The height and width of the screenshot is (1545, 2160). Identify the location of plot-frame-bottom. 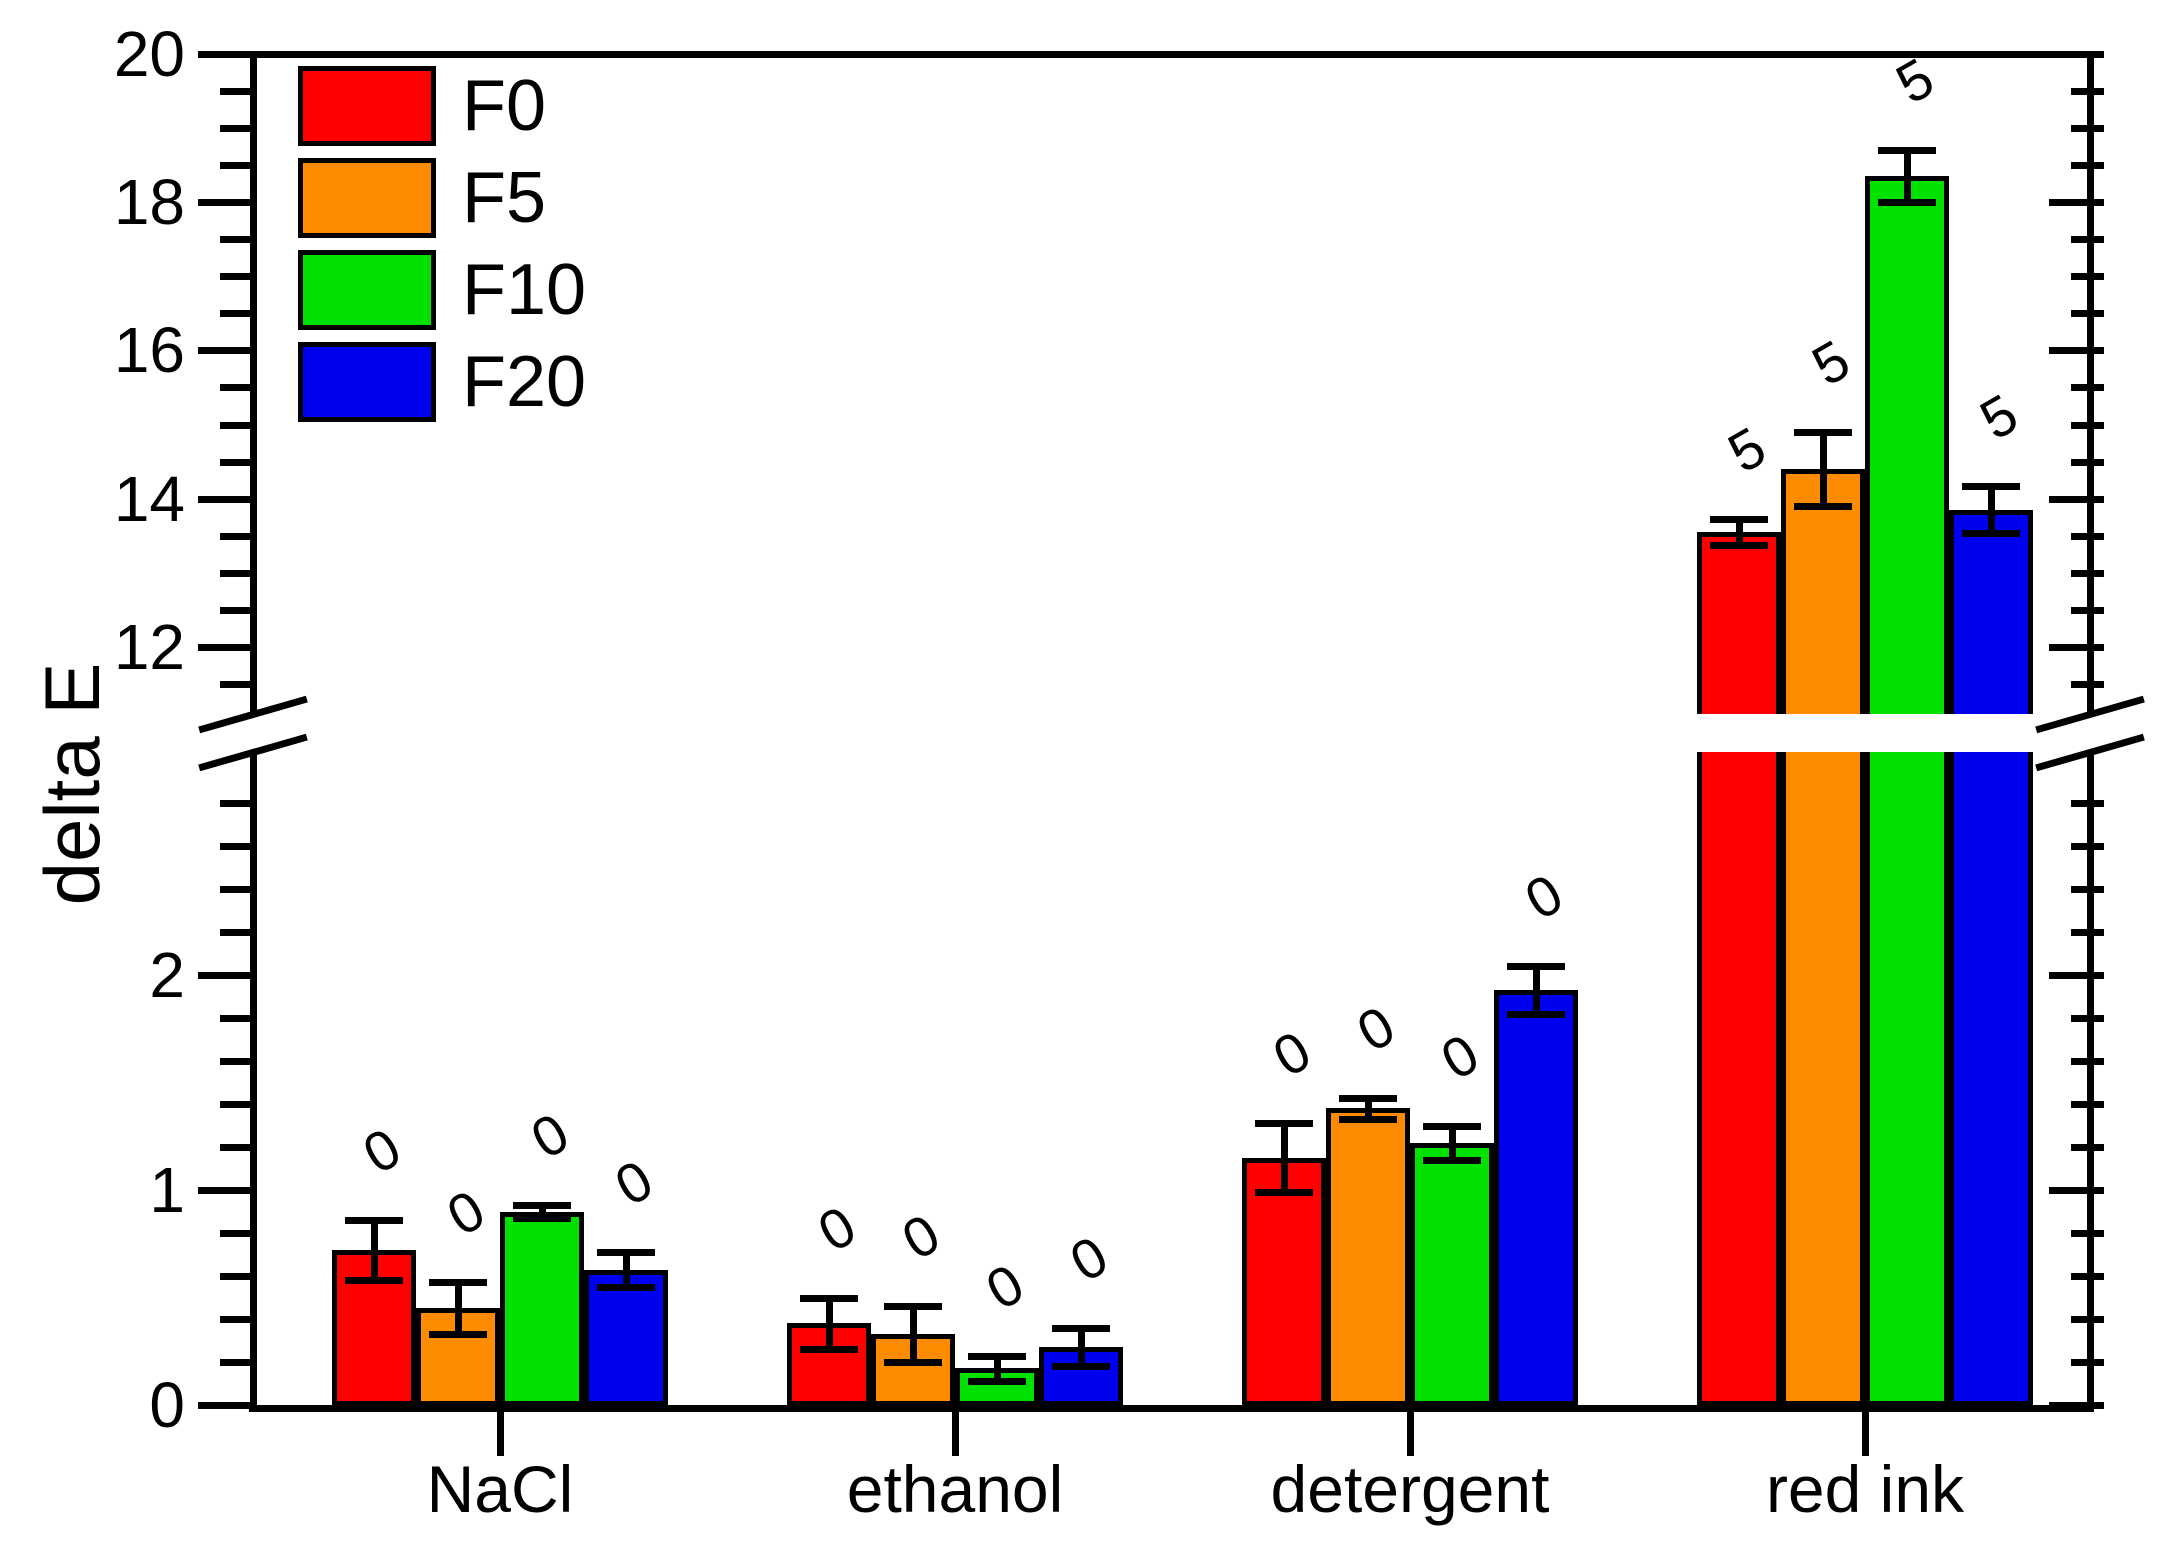
(1171, 1408).